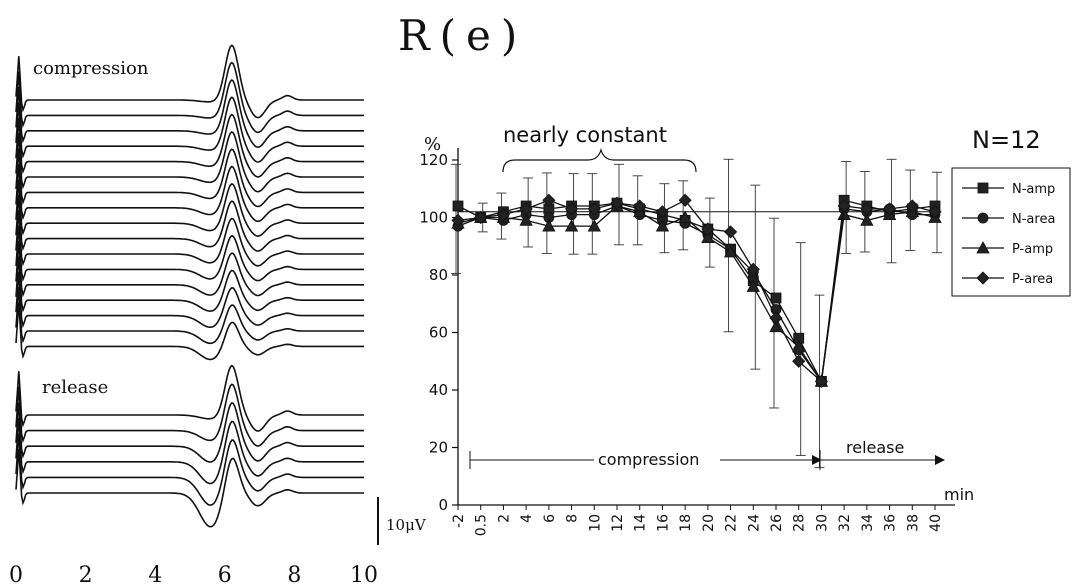 This screenshot has height=588, width=1077. What do you see at coordinates (16, 575) in the screenshot?
I see `waveform-x-tick: 0` at bounding box center [16, 575].